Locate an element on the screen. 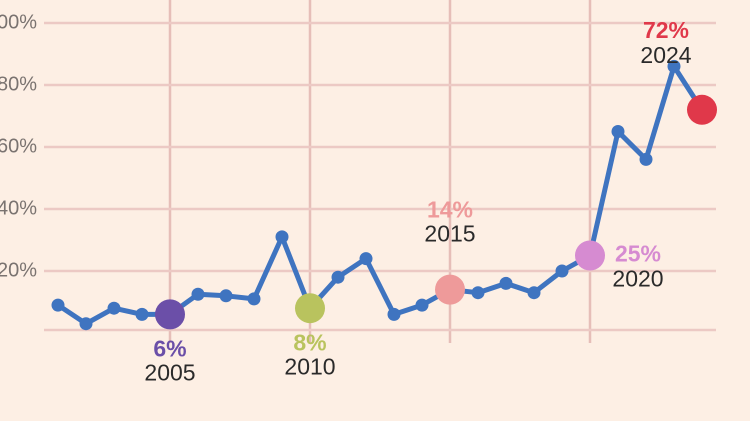  y-tick-label: 60% is located at coordinates (18, 146).